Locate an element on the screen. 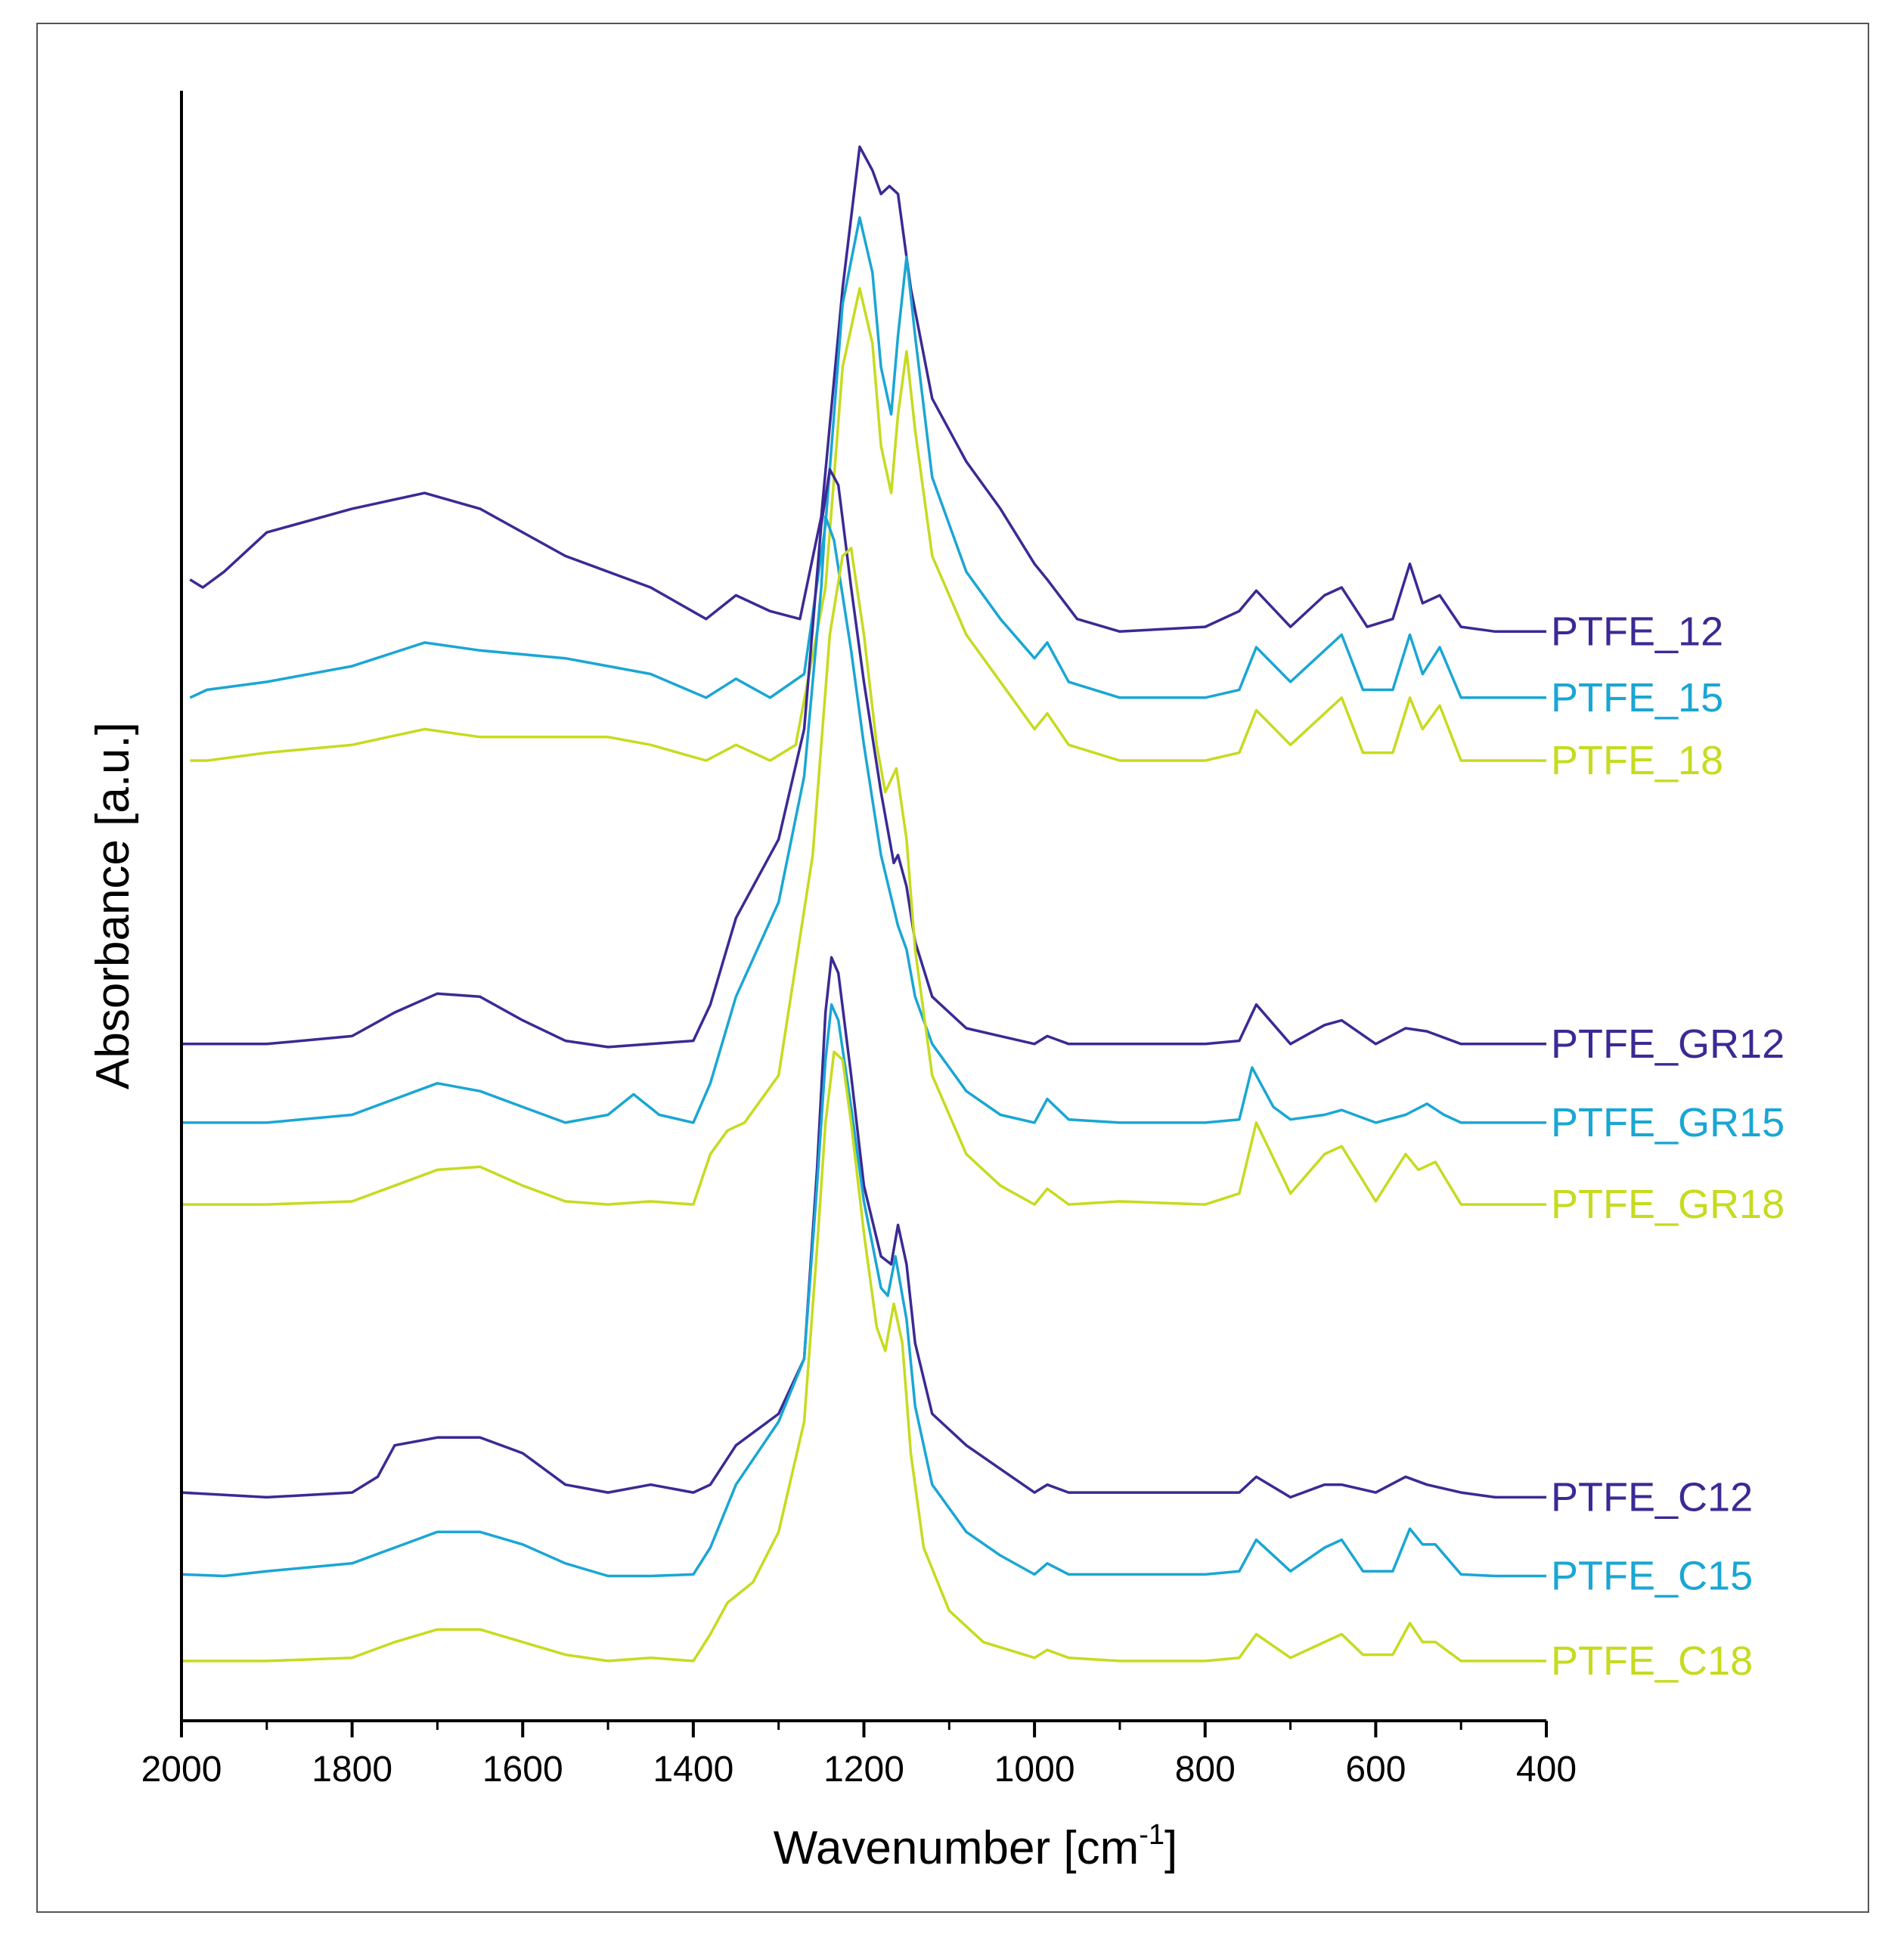  series-label-ptfe-gr18: PTFE_GR18 is located at coordinates (1668, 1204).